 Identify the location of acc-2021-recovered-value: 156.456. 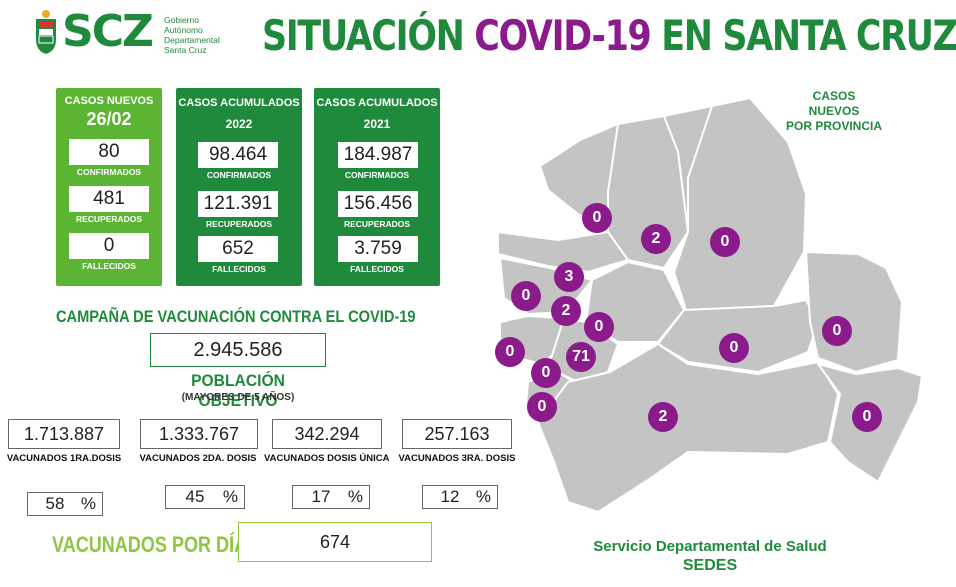
(378, 204).